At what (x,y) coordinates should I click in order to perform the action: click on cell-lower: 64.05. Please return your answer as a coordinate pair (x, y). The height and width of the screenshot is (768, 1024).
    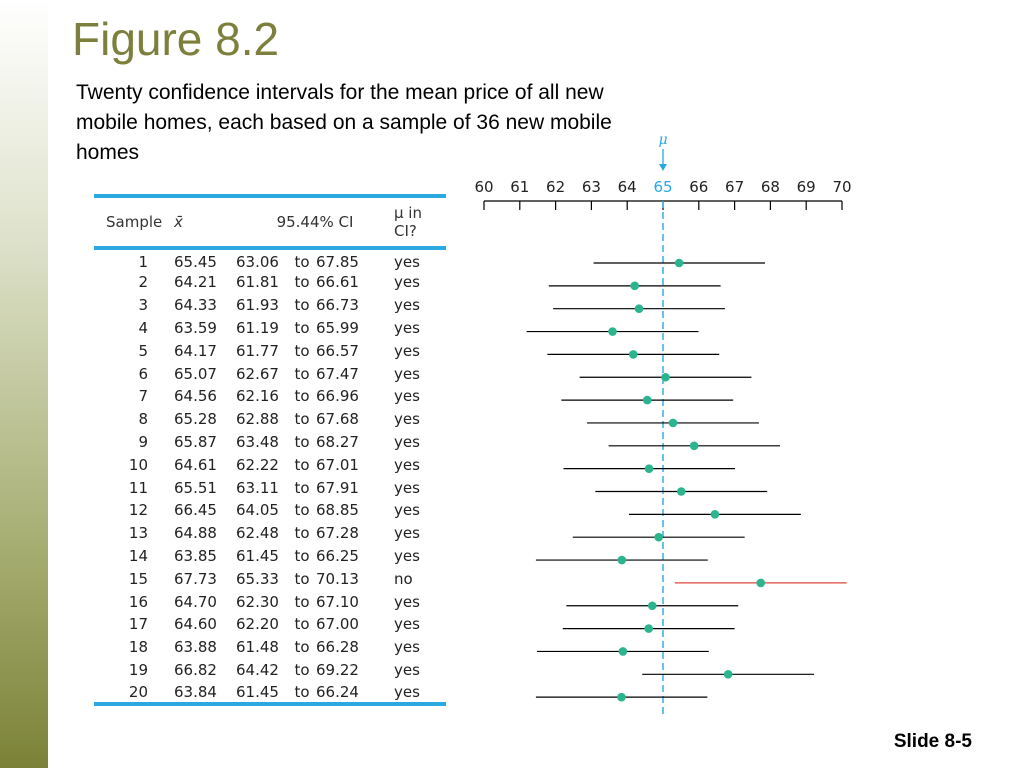
    Looking at the image, I should click on (257, 510).